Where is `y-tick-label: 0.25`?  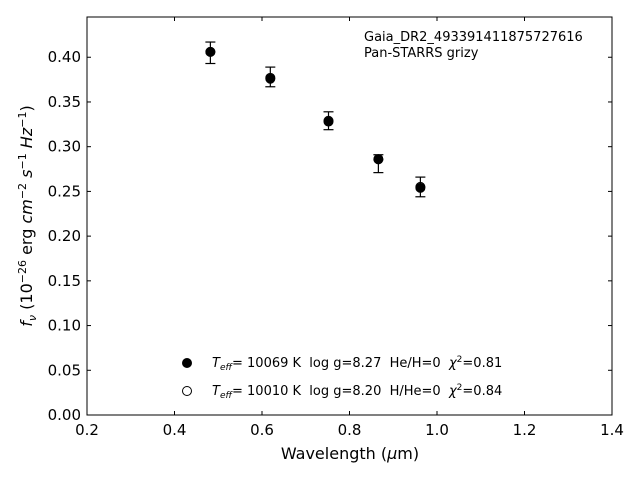
y-tick-label: 0.25 is located at coordinates (64, 191).